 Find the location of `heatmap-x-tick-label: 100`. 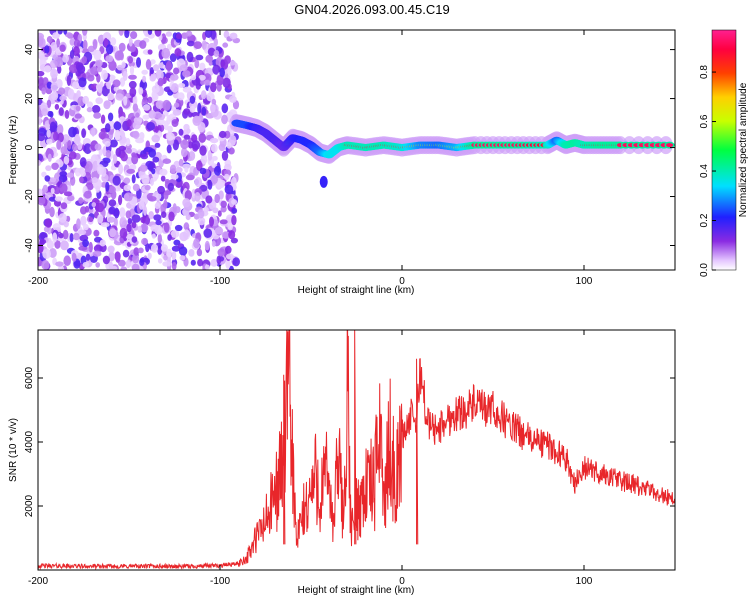

heatmap-x-tick-label: 100 is located at coordinates (584, 281).